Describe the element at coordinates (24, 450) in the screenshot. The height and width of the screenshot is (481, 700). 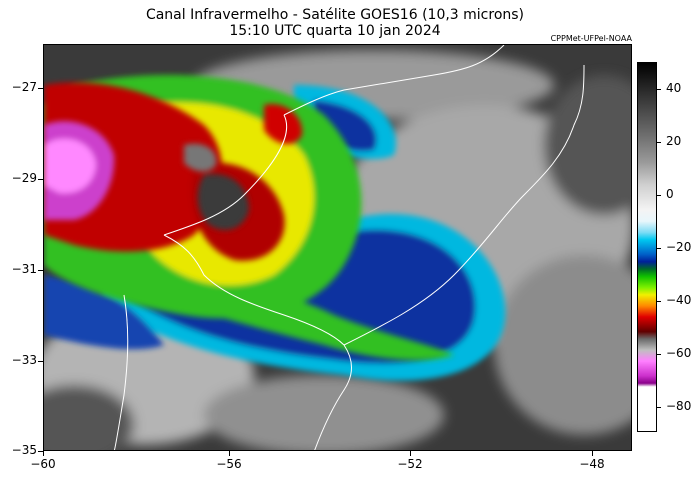
I see `y-tick-label: −35` at that location.